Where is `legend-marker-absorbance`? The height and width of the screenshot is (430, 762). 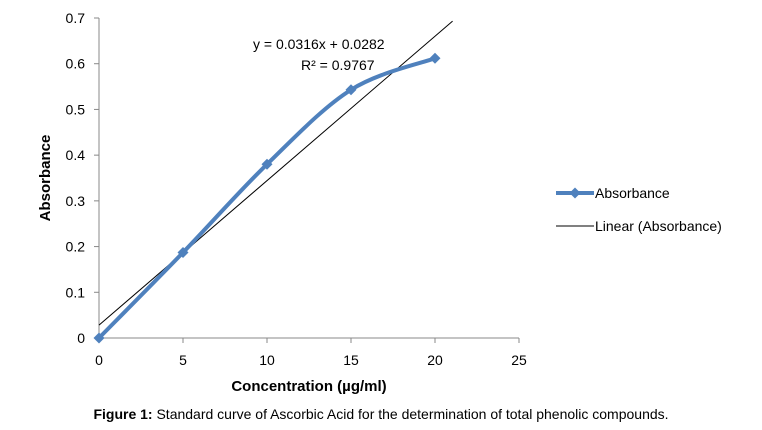 legend-marker-absorbance is located at coordinates (575, 193).